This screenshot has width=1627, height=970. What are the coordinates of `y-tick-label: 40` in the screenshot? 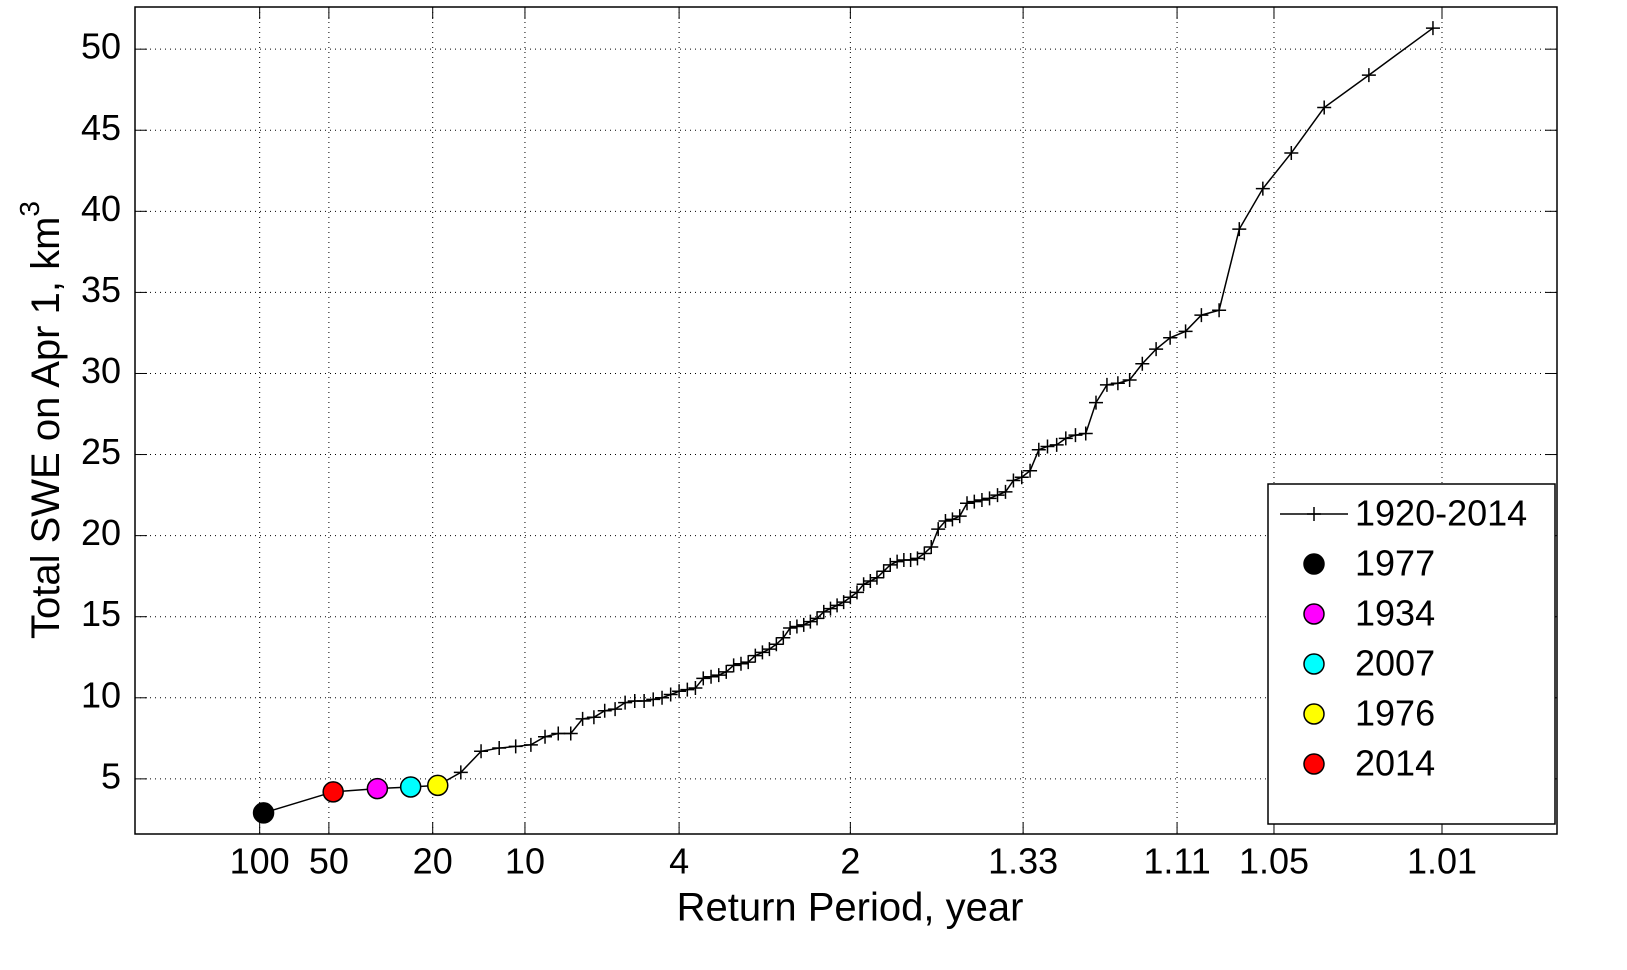 It's located at (101, 208).